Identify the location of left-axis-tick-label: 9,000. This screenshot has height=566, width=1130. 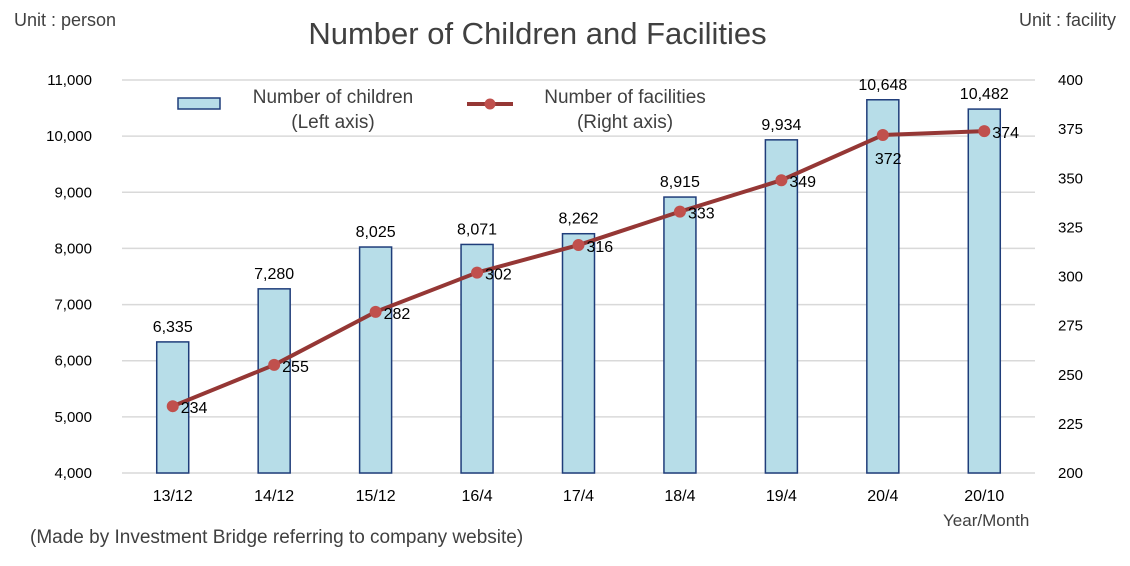
(73, 192).